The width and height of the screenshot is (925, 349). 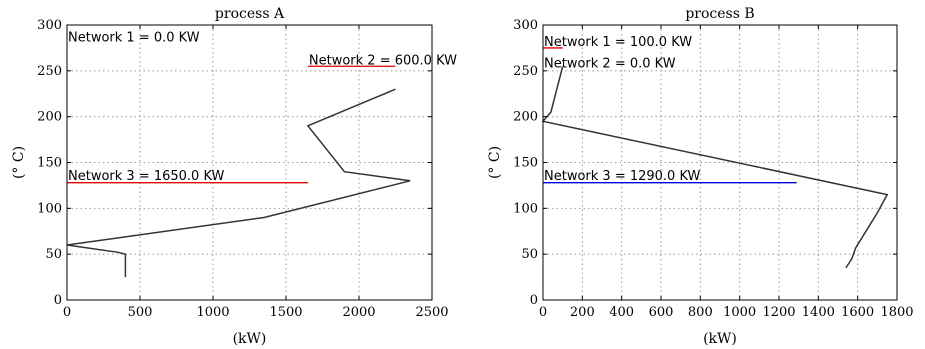 What do you see at coordinates (719, 14) in the screenshot?
I see `chart-title: process B` at bounding box center [719, 14].